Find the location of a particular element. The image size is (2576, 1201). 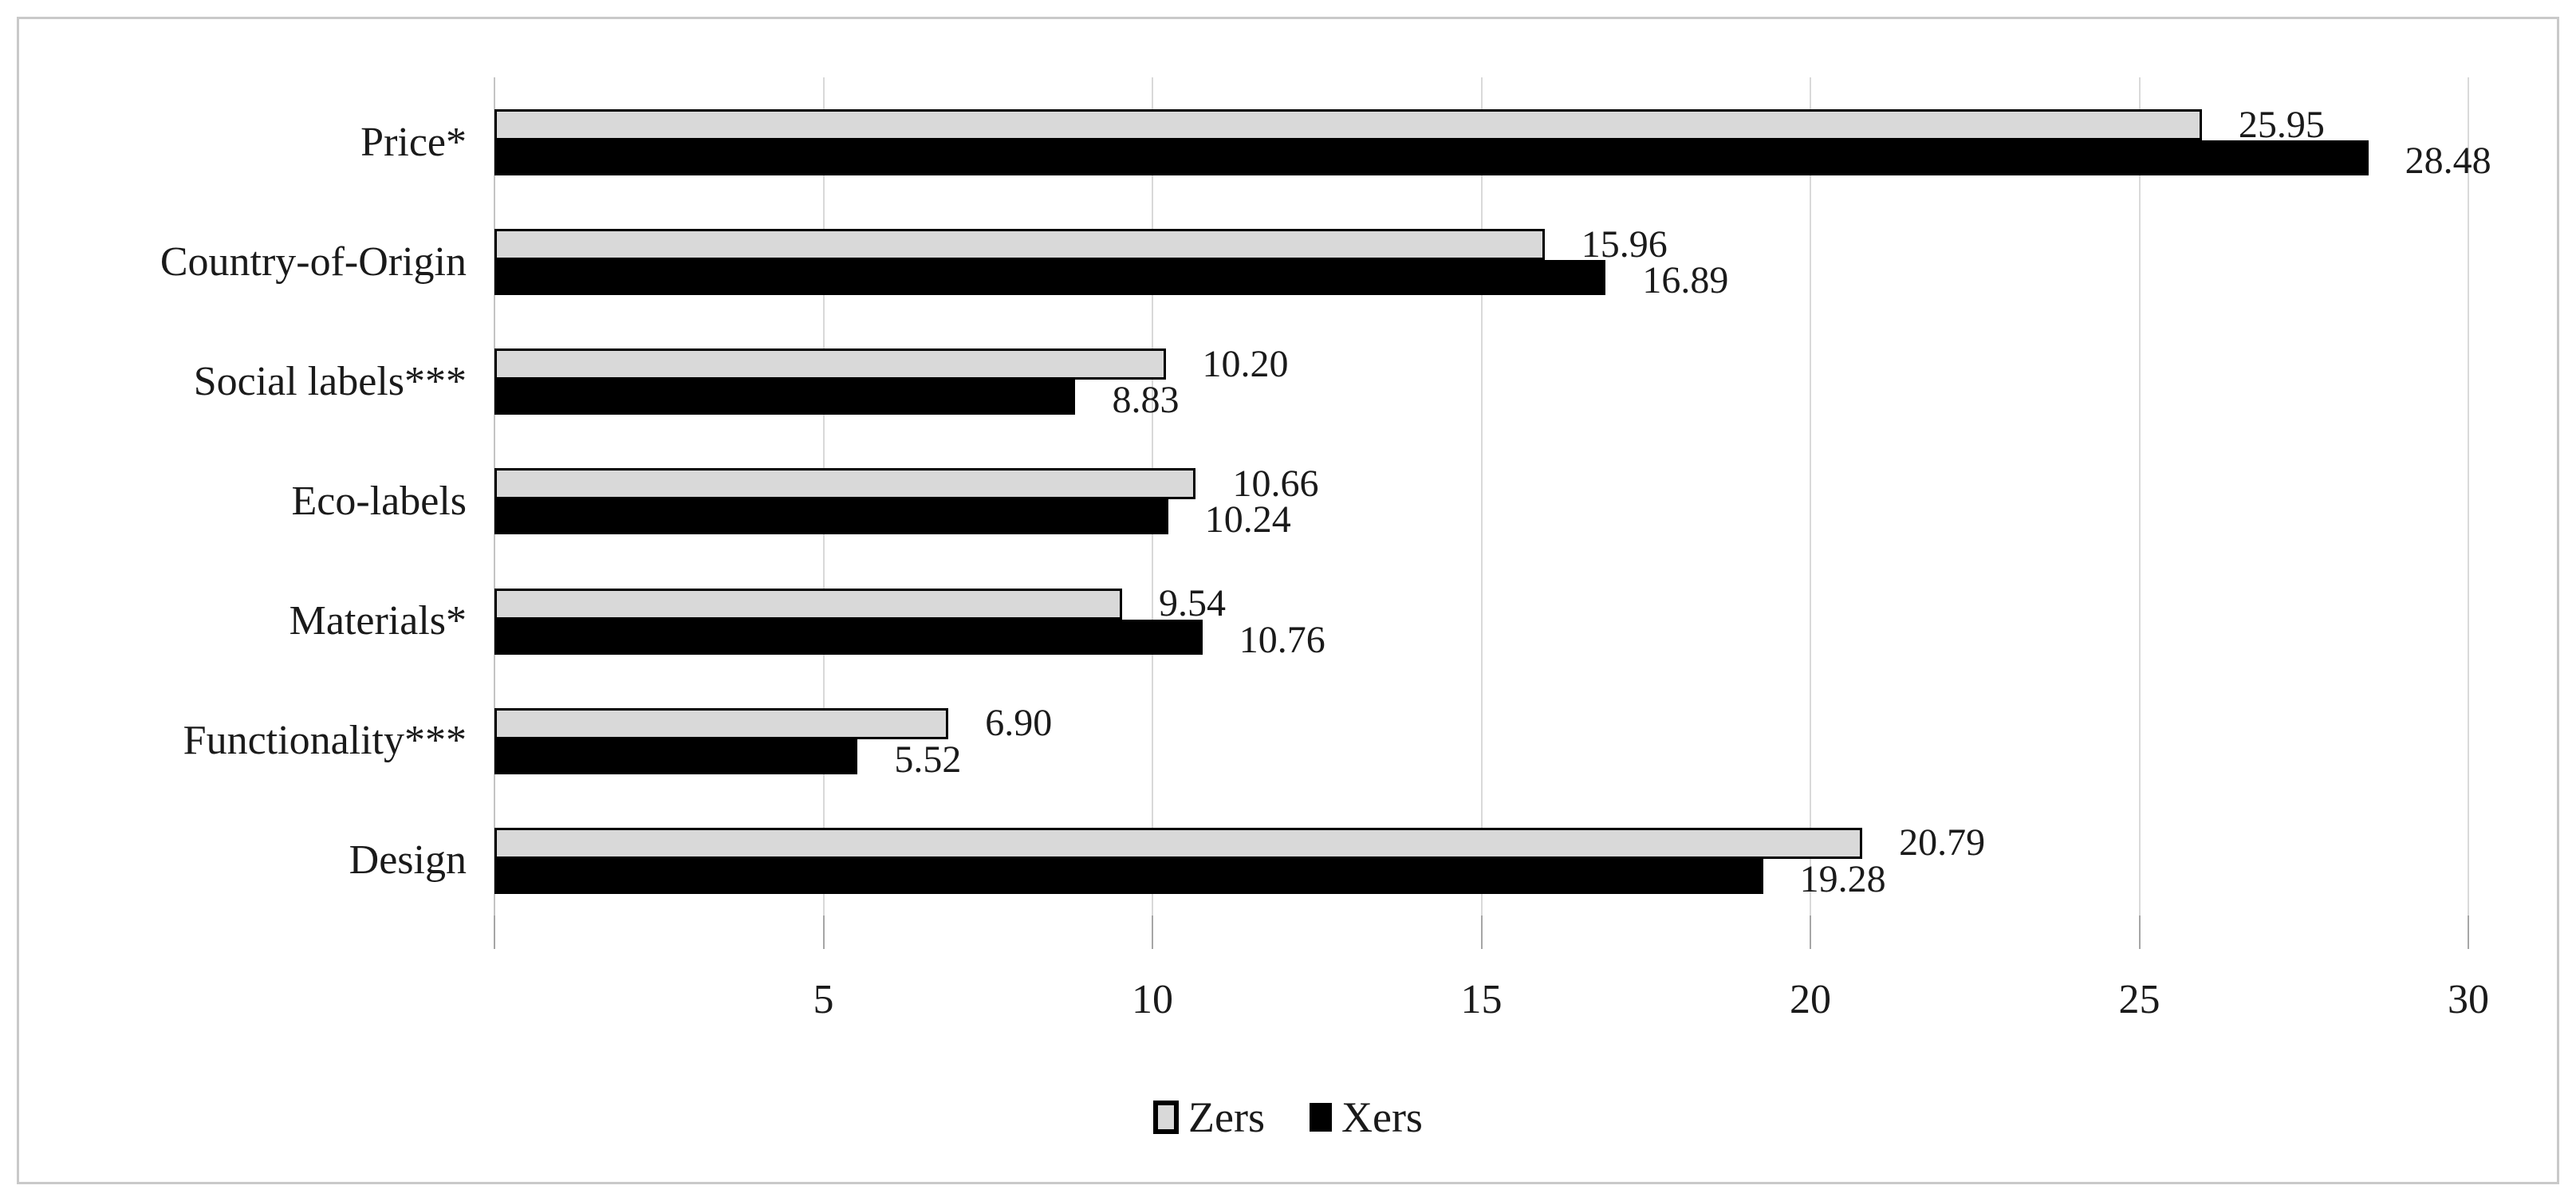

legend-label-zers: Zers is located at coordinates (1226, 1117).